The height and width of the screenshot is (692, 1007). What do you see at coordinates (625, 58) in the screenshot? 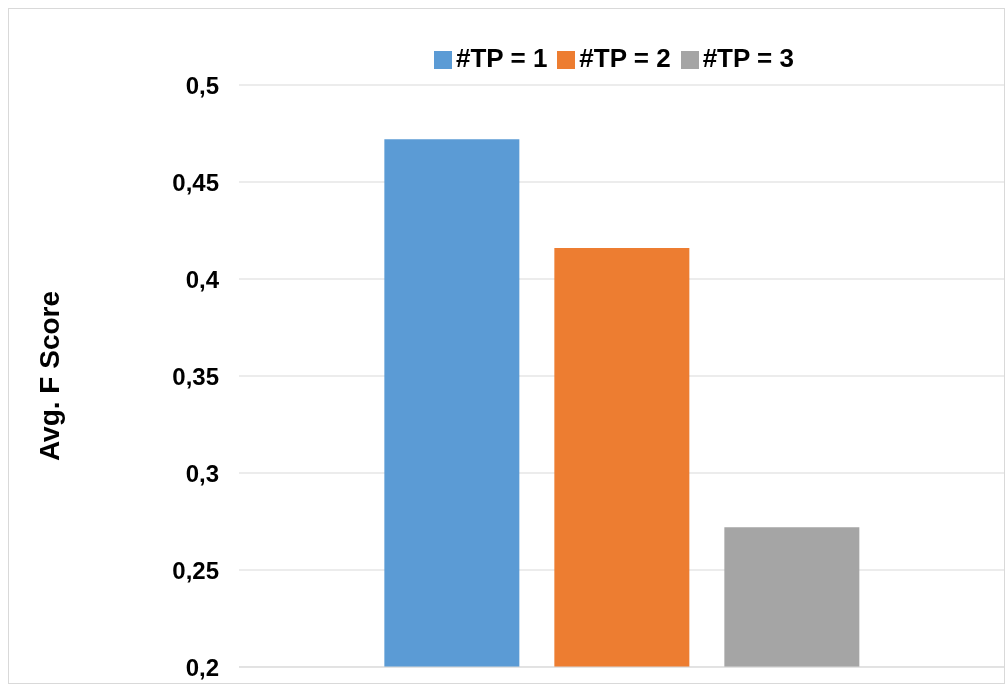
I see `legend-label: #TP = 2` at bounding box center [625, 58].